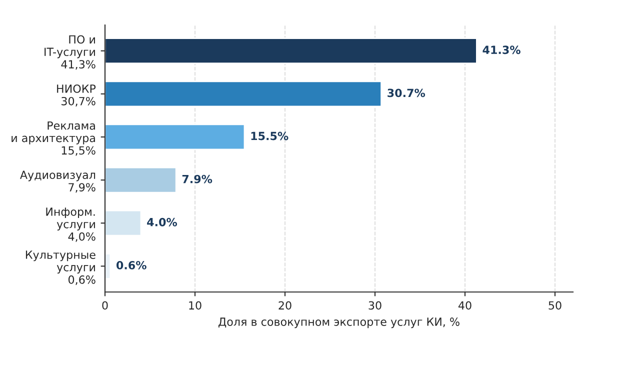 This screenshot has width=631, height=373. What do you see at coordinates (58, 181) in the screenshot?
I see `y-tick-label: Аудиовизуал 7,9%` at bounding box center [58, 181].